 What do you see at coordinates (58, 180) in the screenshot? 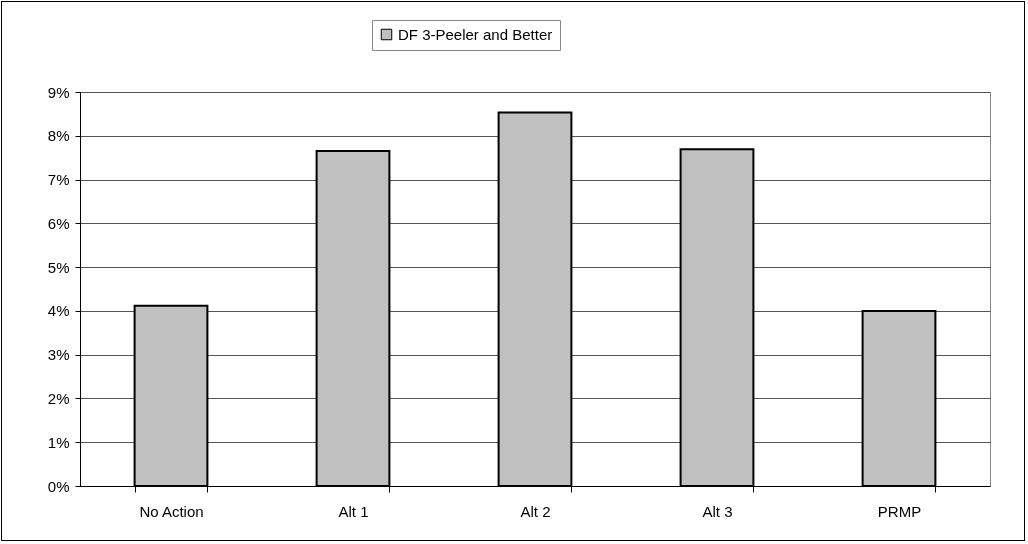
I see `y-tick-label: 7%` at bounding box center [58, 180].